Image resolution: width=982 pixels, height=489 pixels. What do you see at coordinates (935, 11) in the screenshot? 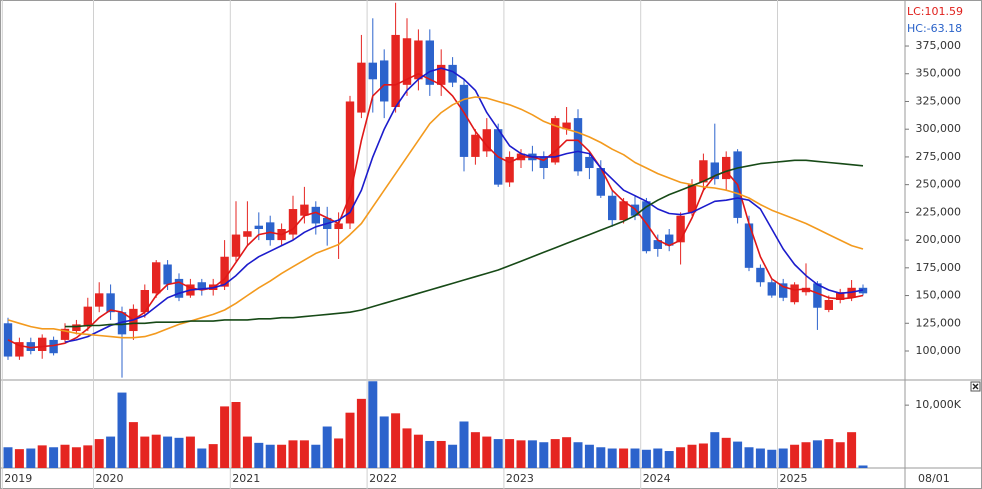
I see `legend-label: LC:101.59` at bounding box center [935, 11].